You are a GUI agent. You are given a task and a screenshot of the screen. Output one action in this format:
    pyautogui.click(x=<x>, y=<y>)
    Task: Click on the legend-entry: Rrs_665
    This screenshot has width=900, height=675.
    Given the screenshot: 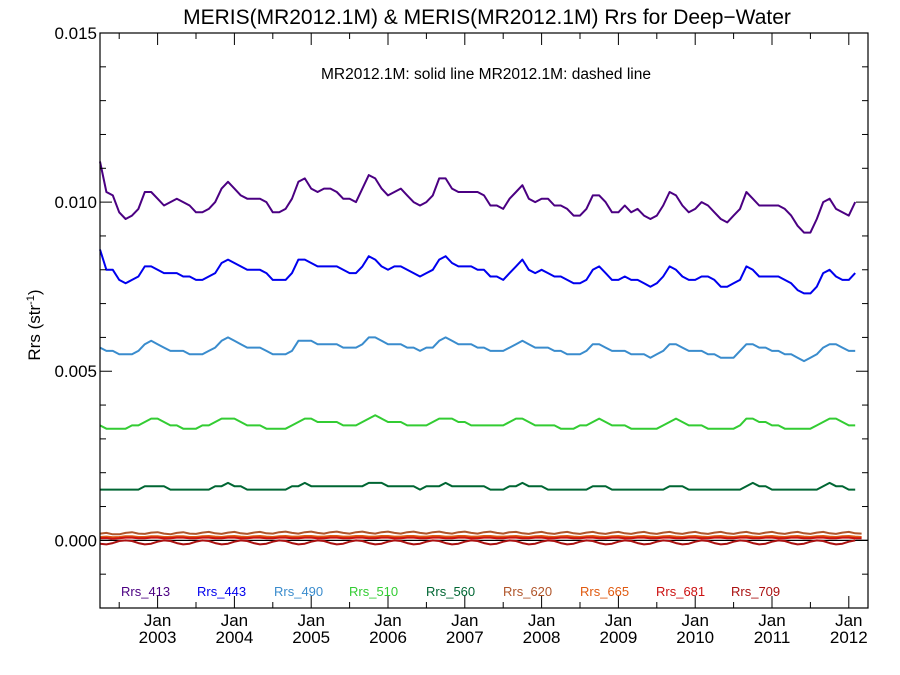 What is the action you would take?
    pyautogui.click(x=604, y=591)
    